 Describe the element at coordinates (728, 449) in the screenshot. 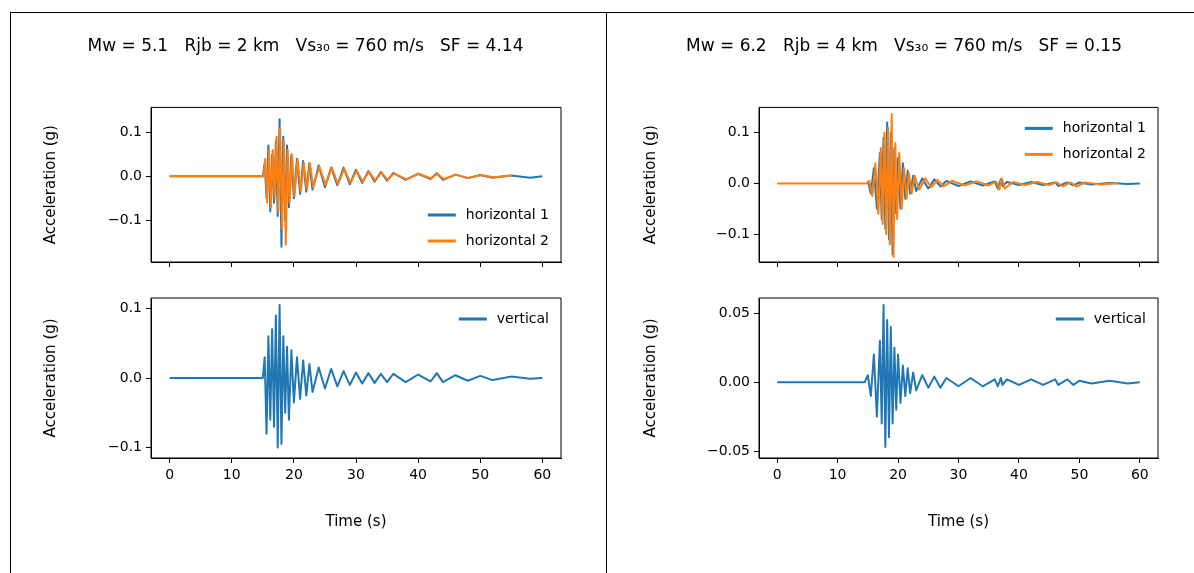

I see `y-tick-label: −0.05` at that location.